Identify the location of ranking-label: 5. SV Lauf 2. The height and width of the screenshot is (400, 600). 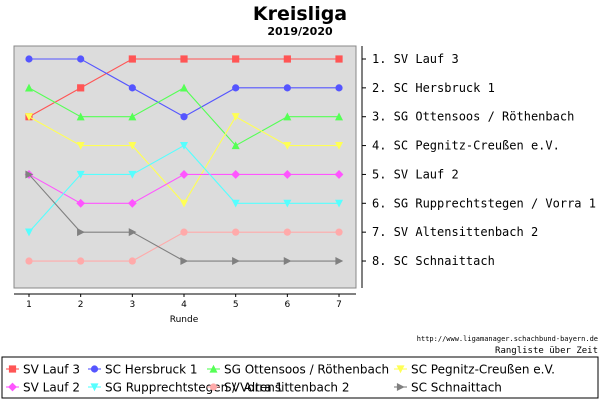
(415, 174).